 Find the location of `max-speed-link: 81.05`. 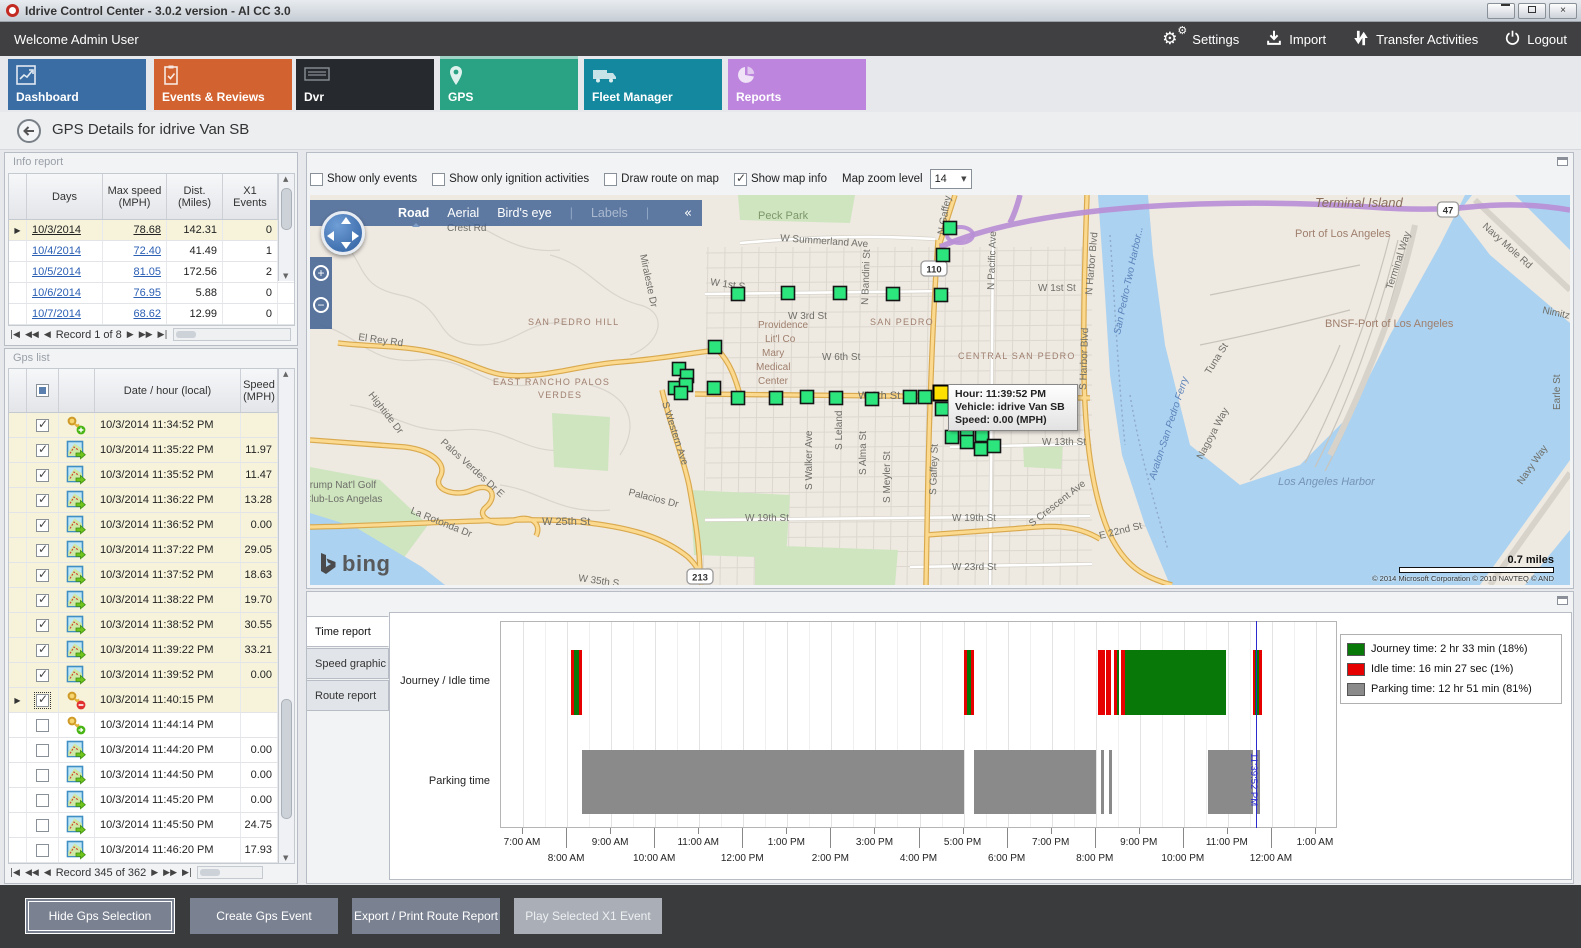

max-speed-link: 81.05 is located at coordinates (147, 272).